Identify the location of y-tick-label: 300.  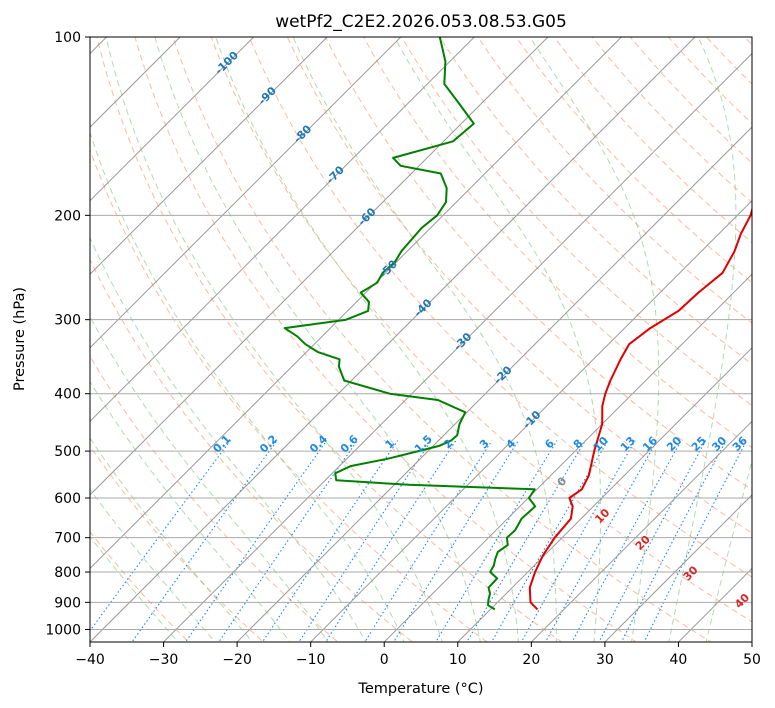
(67, 321).